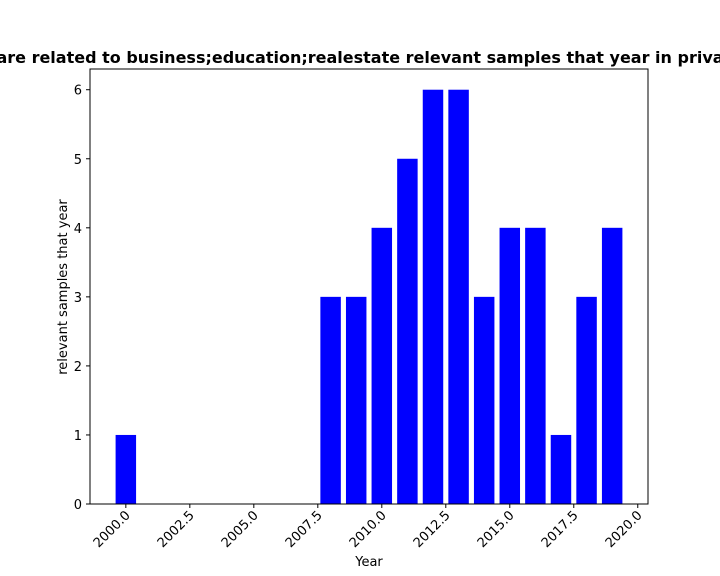 Image resolution: width=720 pixels, height=576 pixels. Describe the element at coordinates (382, 366) in the screenshot. I see `bar-2010` at that location.